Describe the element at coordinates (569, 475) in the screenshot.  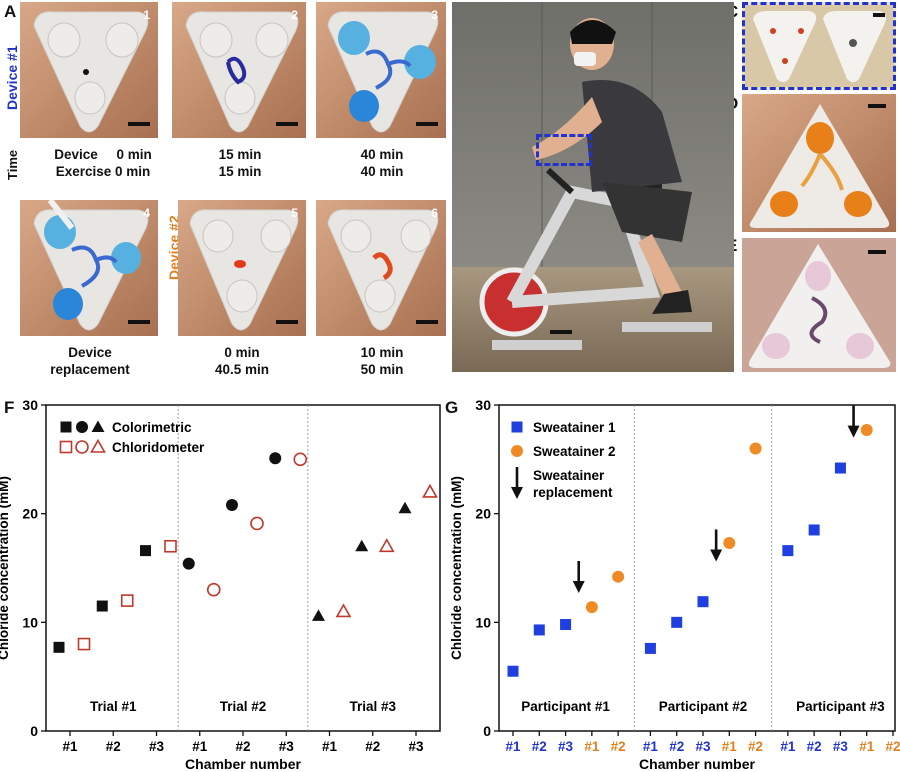
I see `legend-label: Sweatainer` at that location.